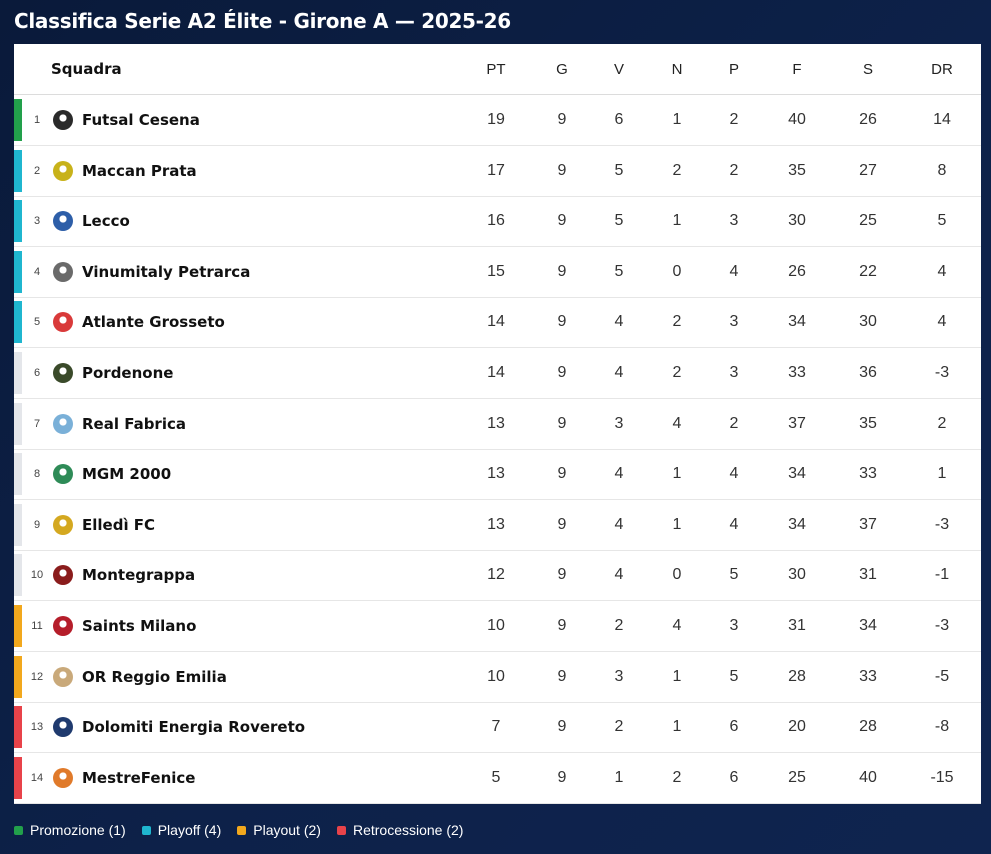 The width and height of the screenshot is (991, 854). What do you see at coordinates (797, 676) in the screenshot?
I see `stat-f: 28` at bounding box center [797, 676].